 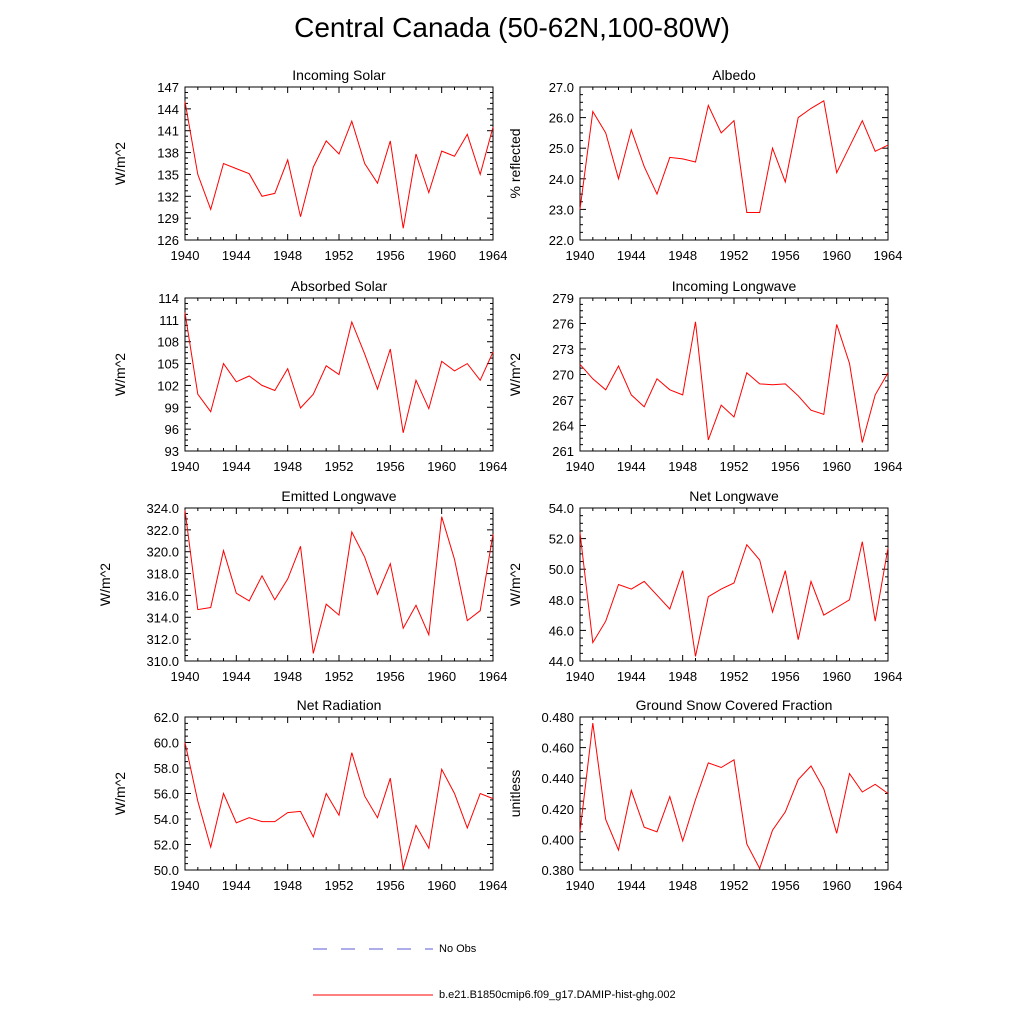 What do you see at coordinates (561, 630) in the screenshot?
I see `y-tick-label: 46.0` at bounding box center [561, 630].